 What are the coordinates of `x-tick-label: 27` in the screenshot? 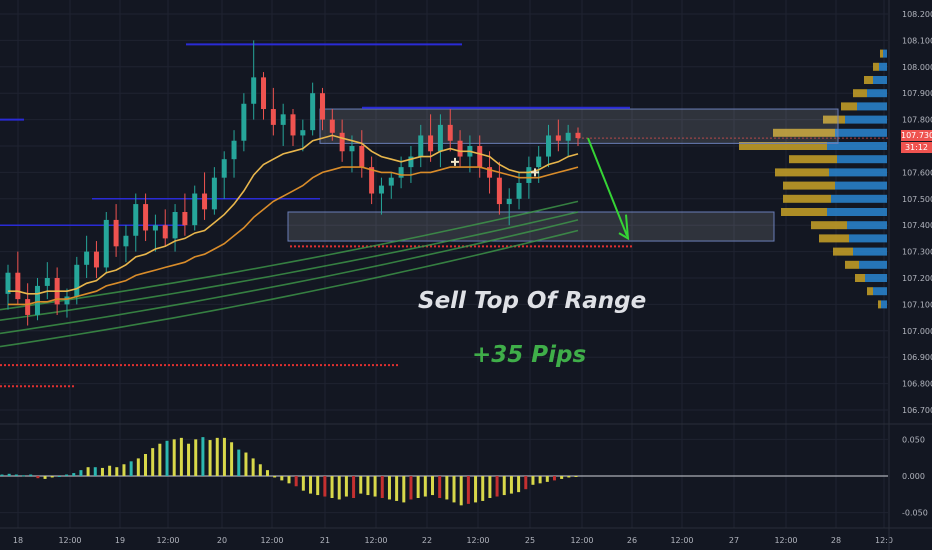 It's located at (734, 540).